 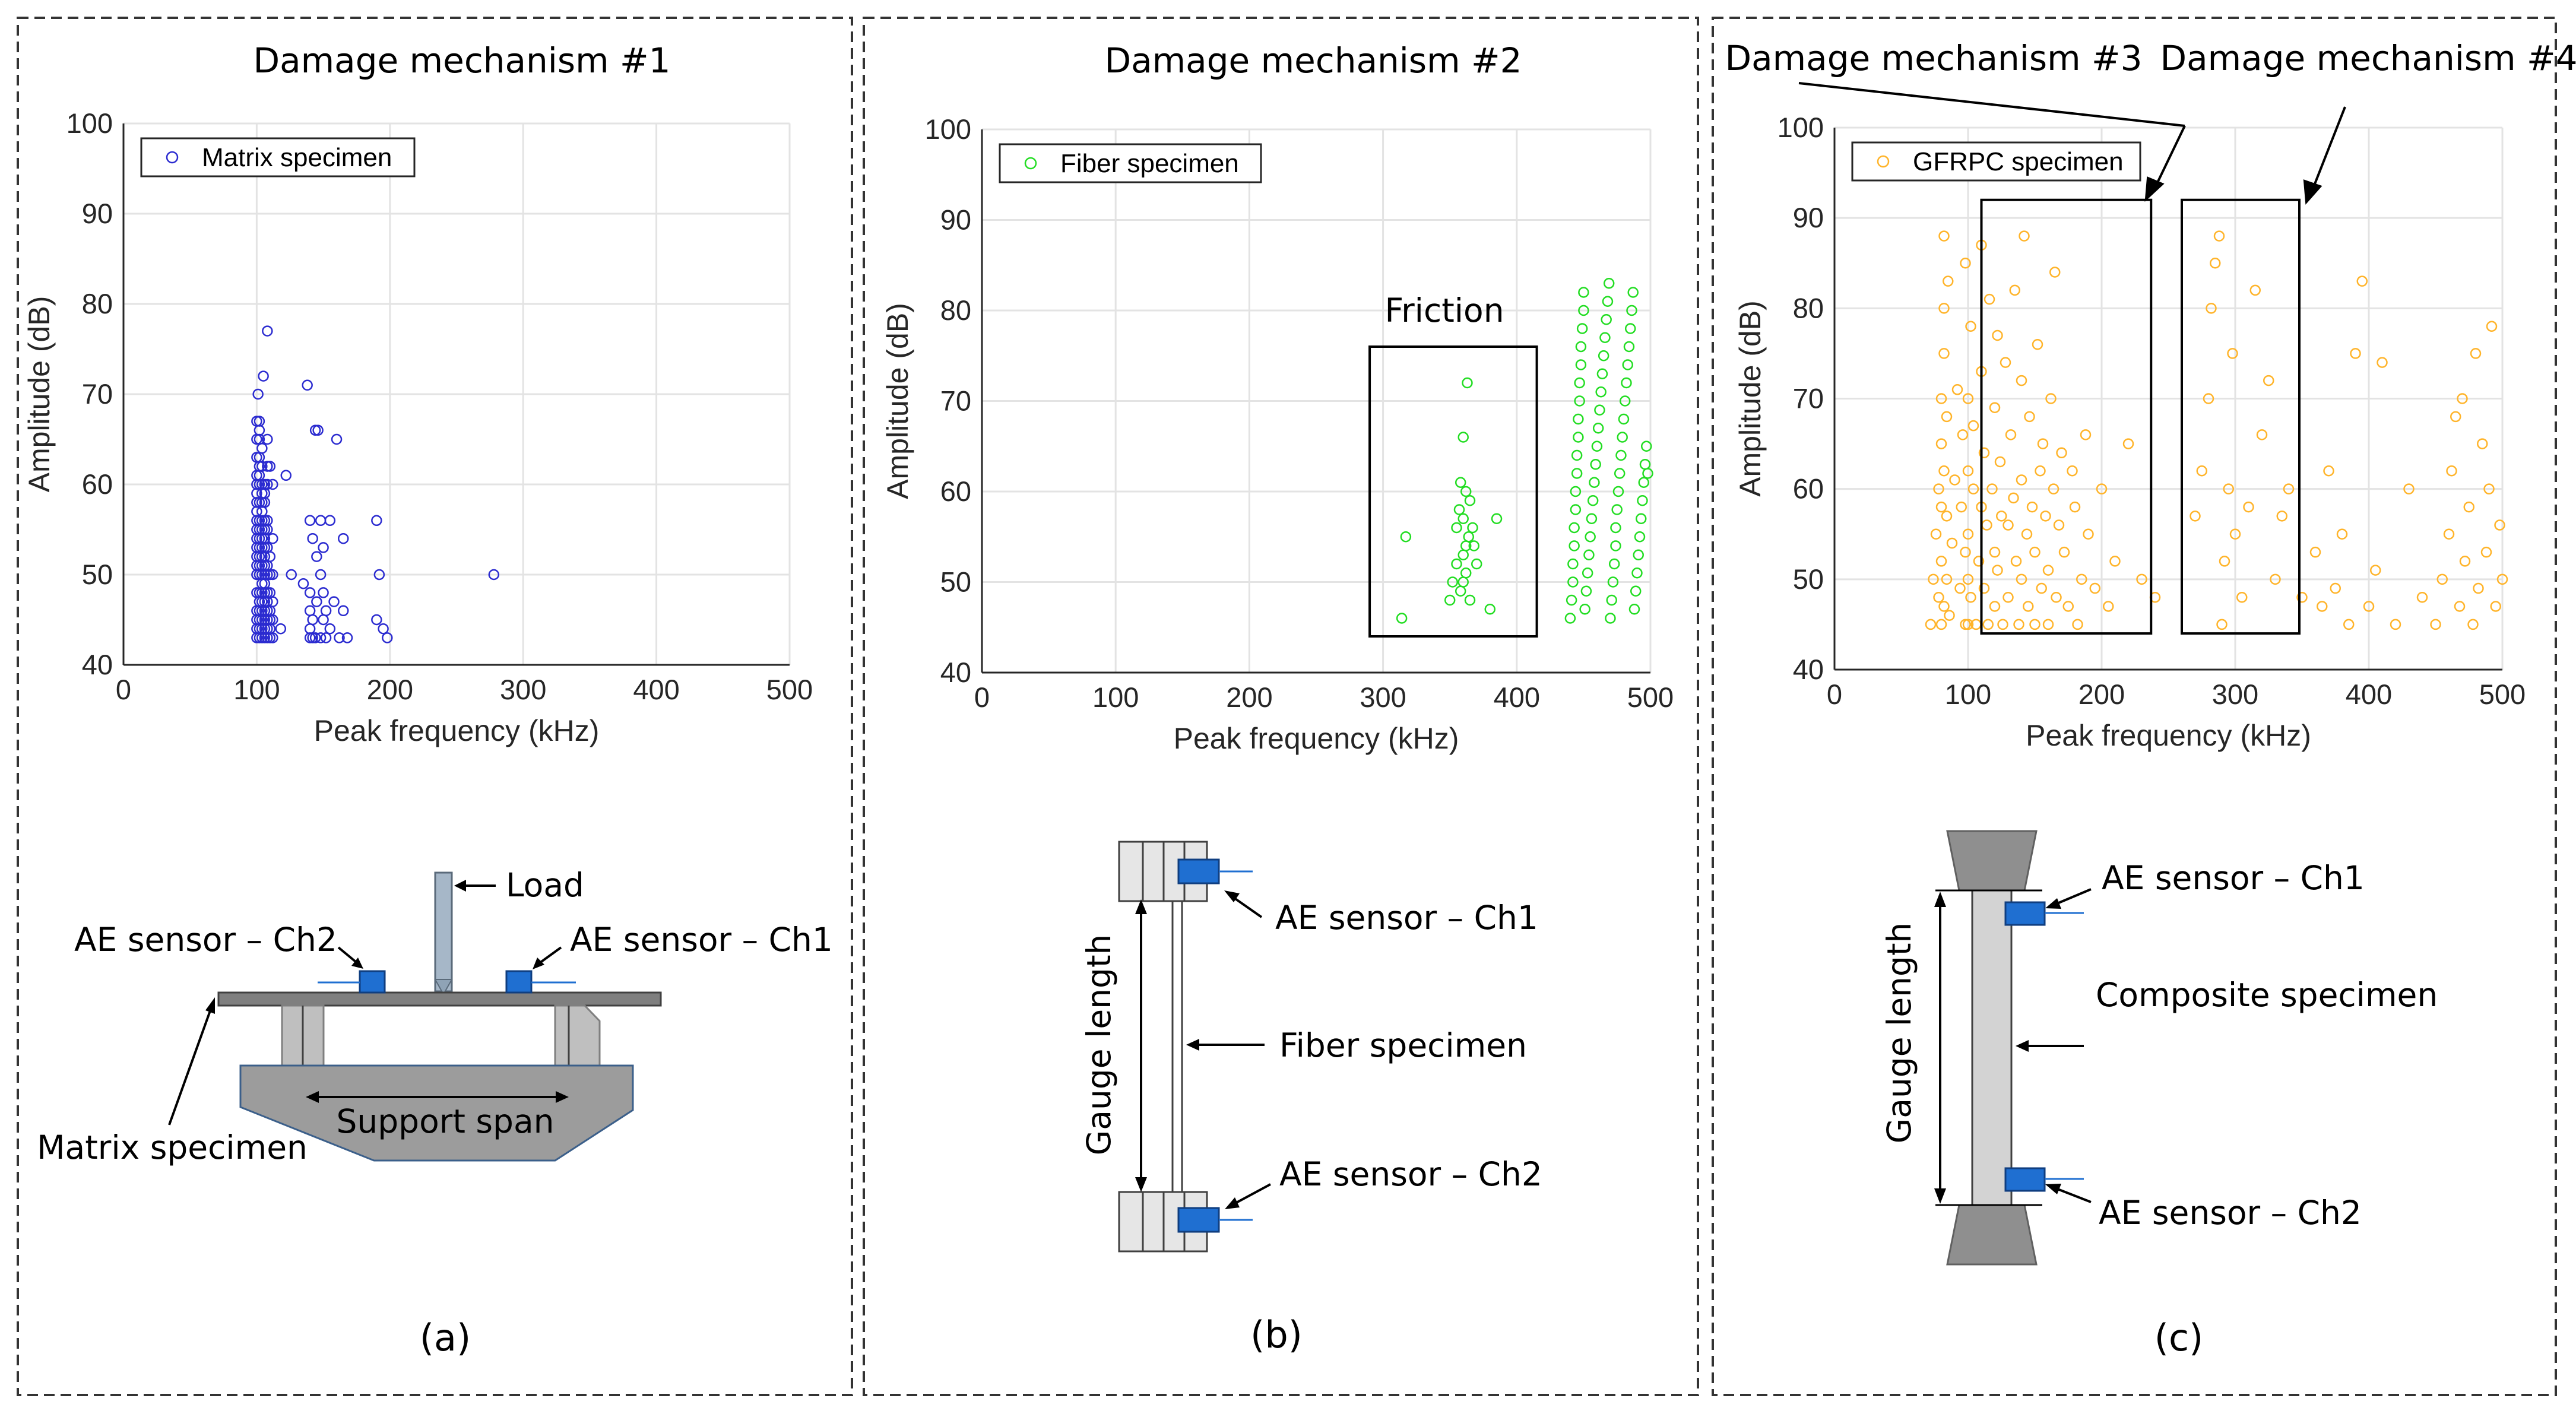 I want to click on arrow-3b-shaft, so click(x=2169, y=158).